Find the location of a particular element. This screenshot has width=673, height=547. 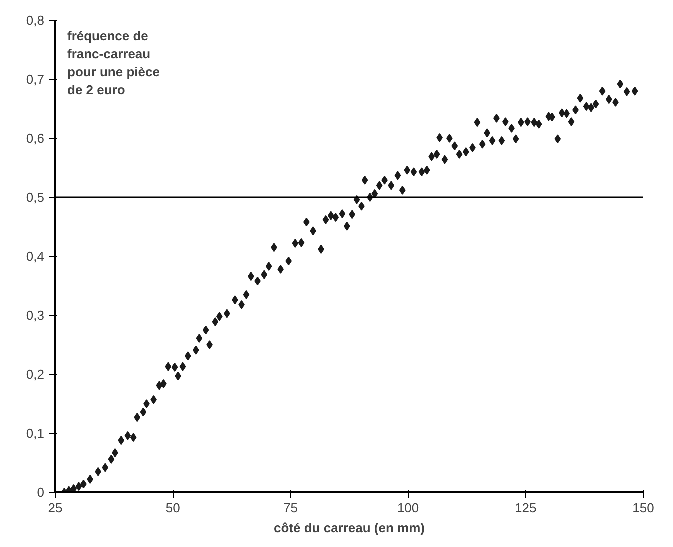

y-tick-label: 0,7 is located at coordinates (35, 79).